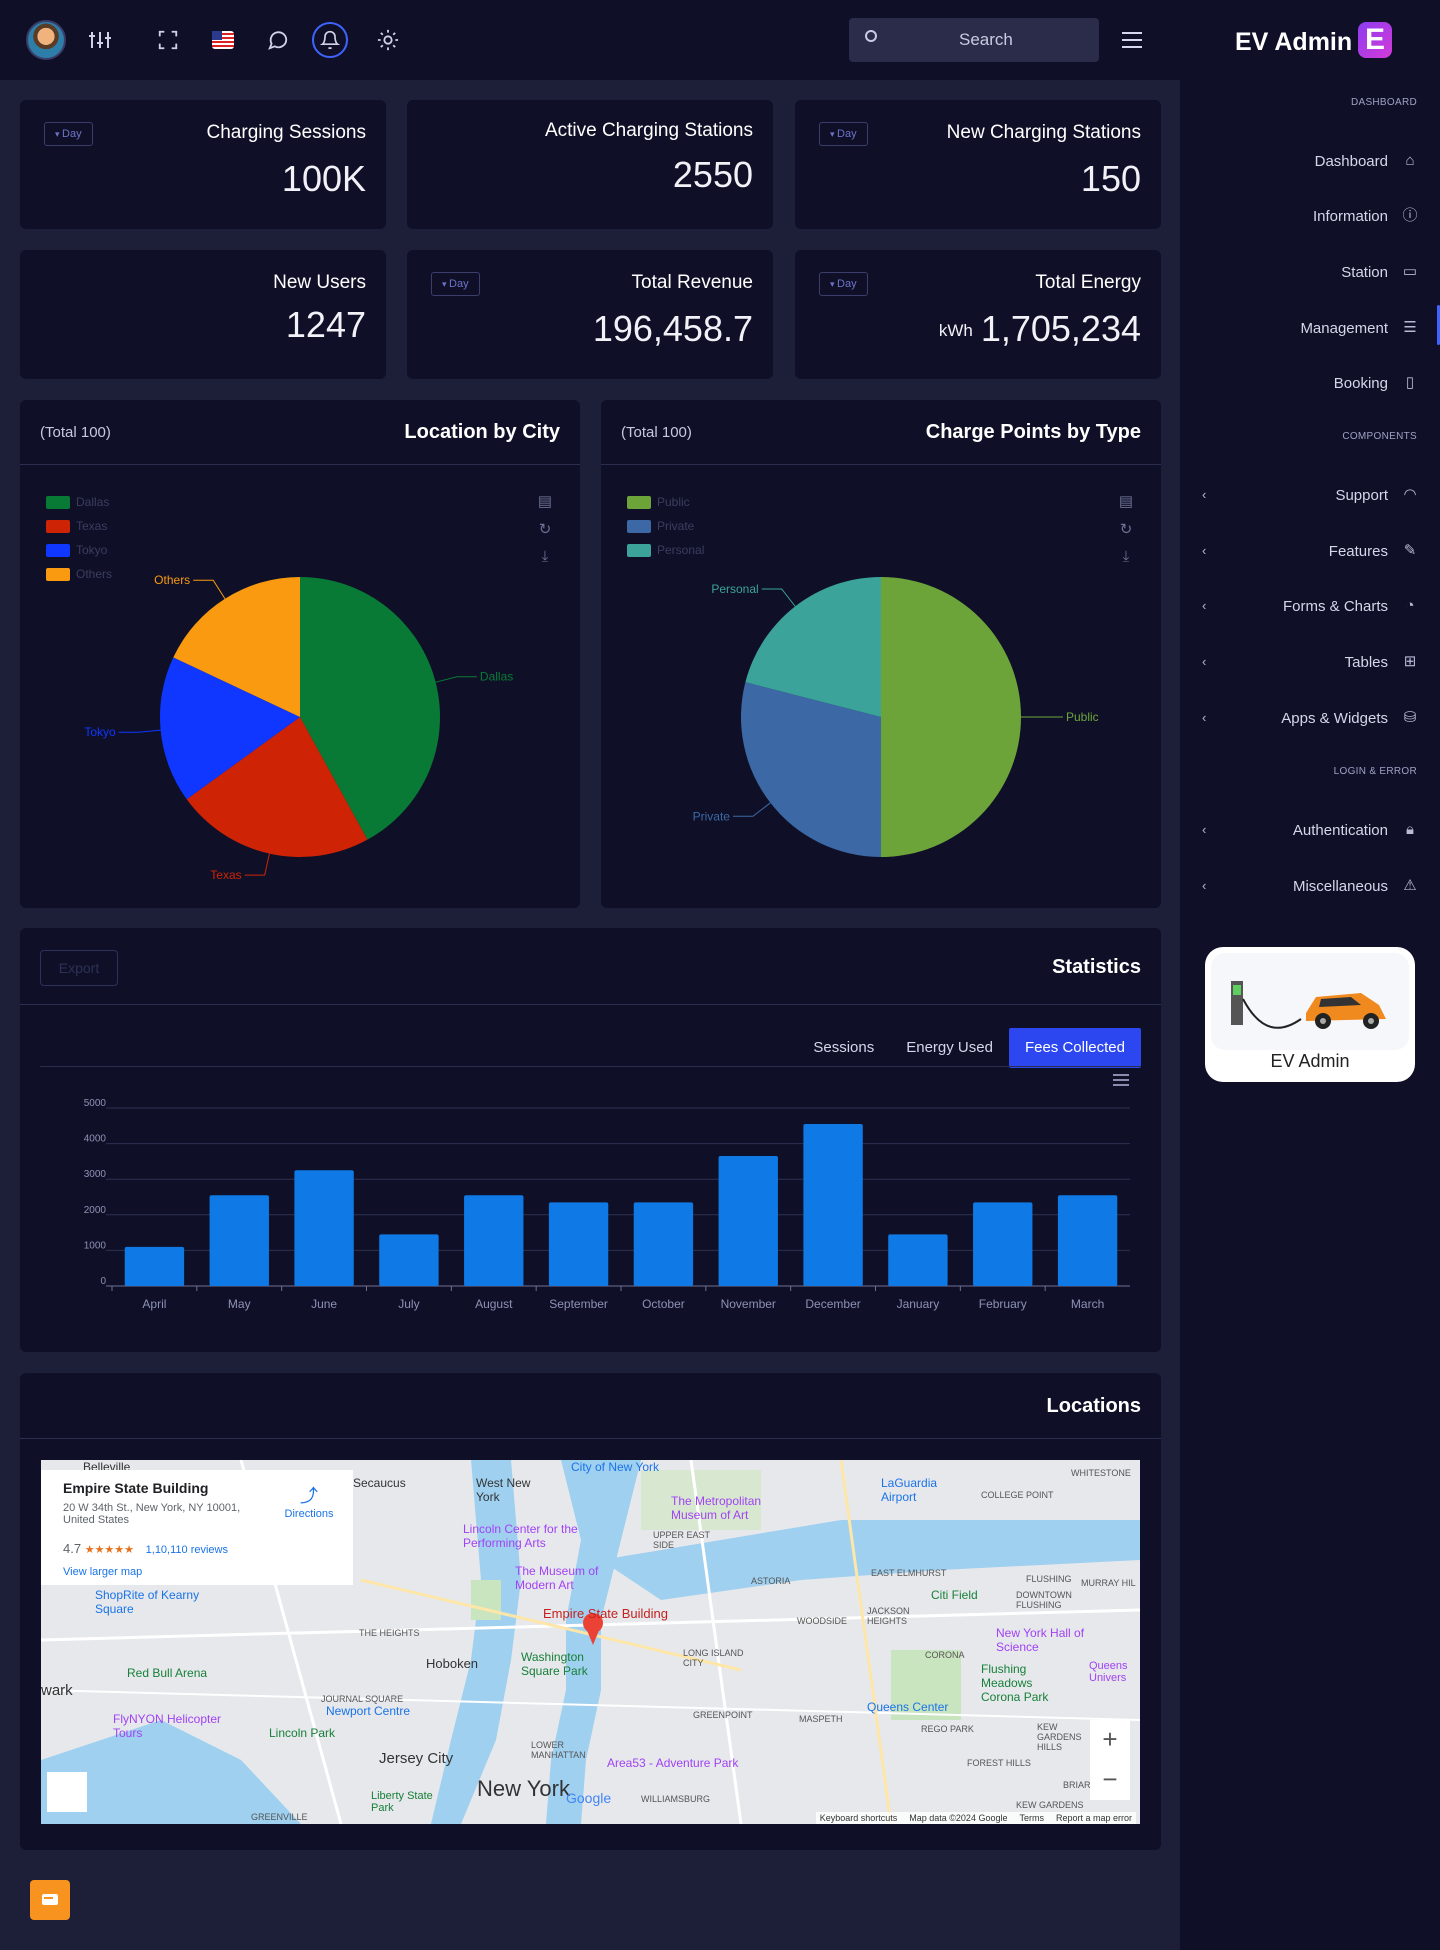 This screenshot has width=1440, height=1950. What do you see at coordinates (1074, 1048) in the screenshot?
I see `tab-fees-collected: Fees Collected` at bounding box center [1074, 1048].